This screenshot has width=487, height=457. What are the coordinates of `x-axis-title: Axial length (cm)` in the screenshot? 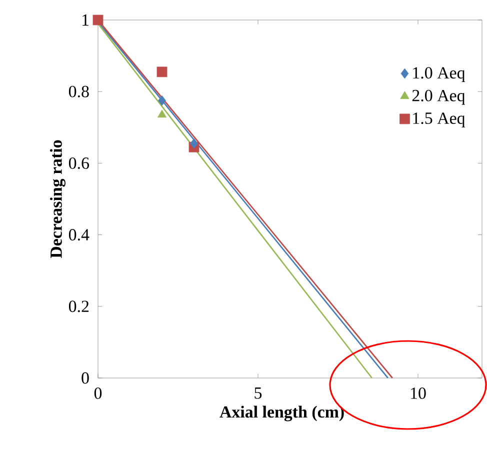 It's located at (282, 414).